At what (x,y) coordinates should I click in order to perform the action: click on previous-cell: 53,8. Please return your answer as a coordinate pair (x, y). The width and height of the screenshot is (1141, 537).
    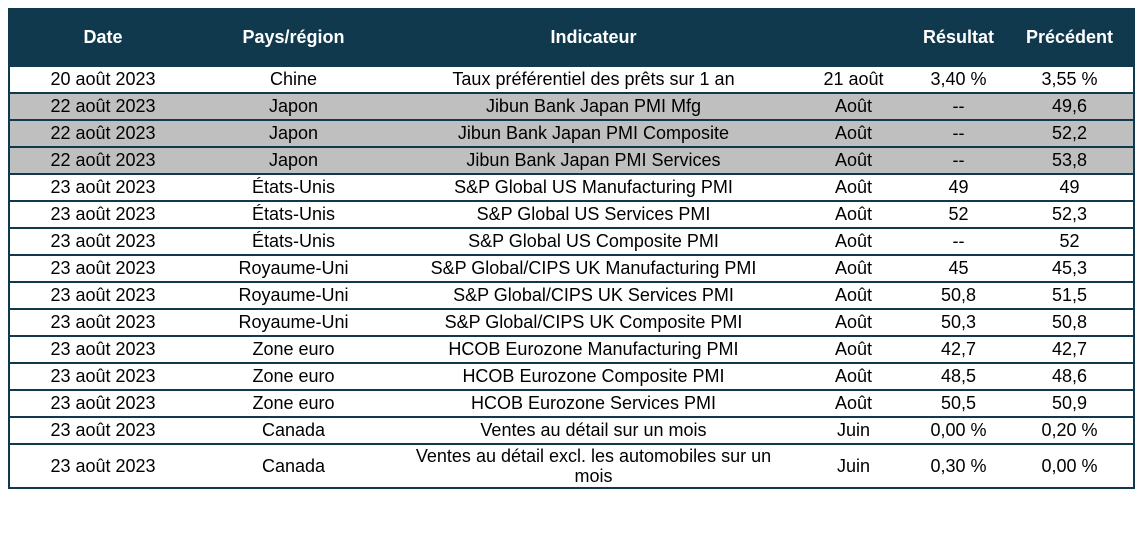
    Looking at the image, I should click on (1070, 160).